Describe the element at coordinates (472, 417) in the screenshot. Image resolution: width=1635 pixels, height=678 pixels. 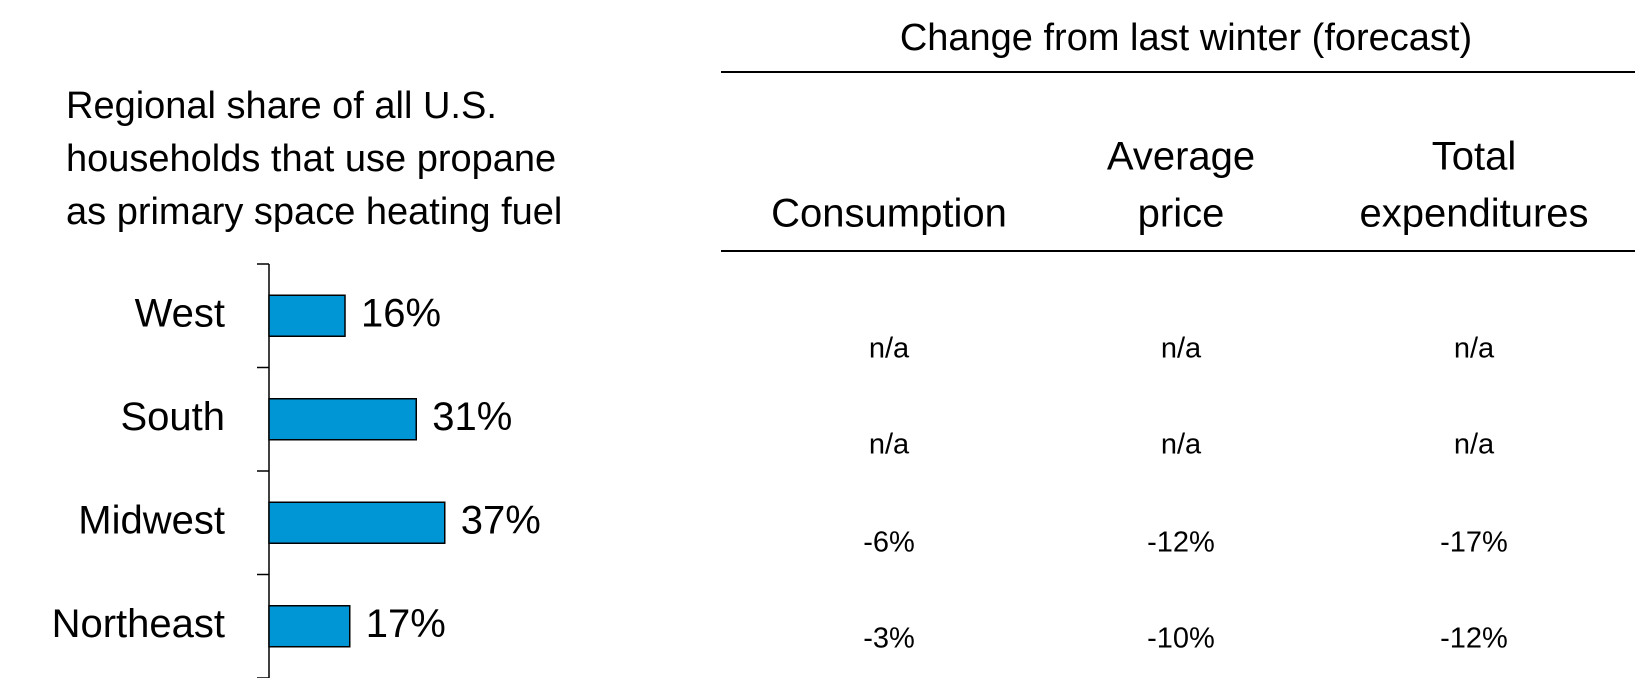
I see `value-label: 31%` at that location.